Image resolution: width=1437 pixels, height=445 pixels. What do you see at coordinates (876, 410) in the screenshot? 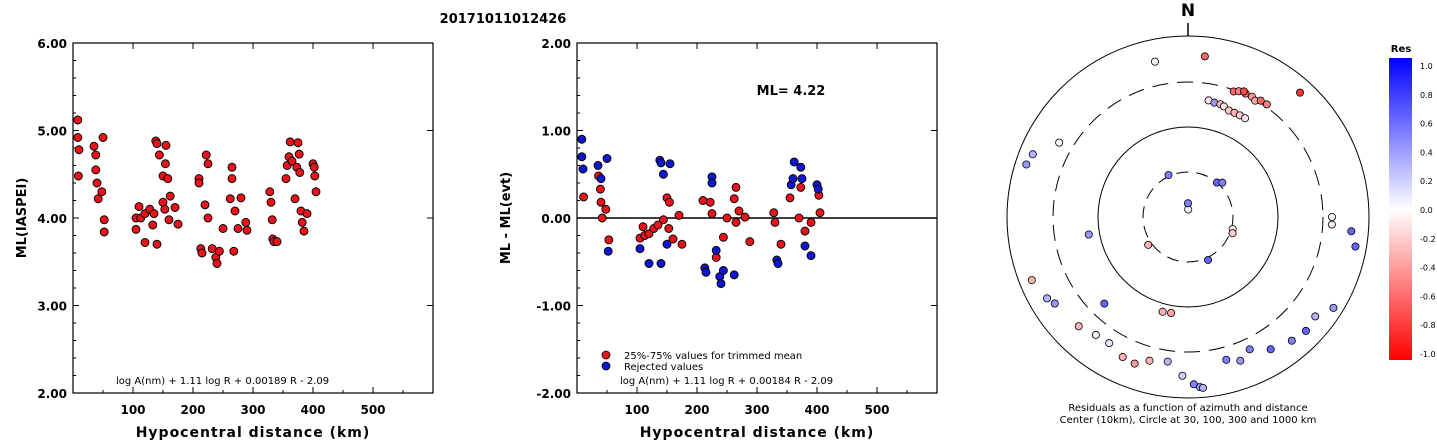
I see `x-tick-label: 500` at bounding box center [876, 410].